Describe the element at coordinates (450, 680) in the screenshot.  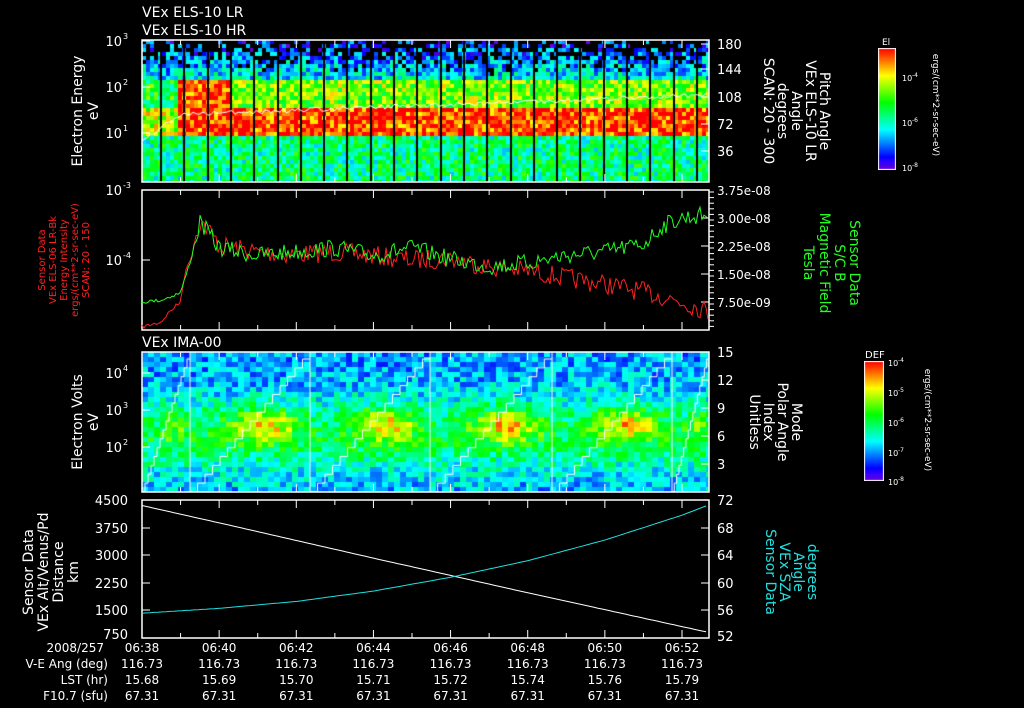
I see `footer-lst: 15.72` at that location.